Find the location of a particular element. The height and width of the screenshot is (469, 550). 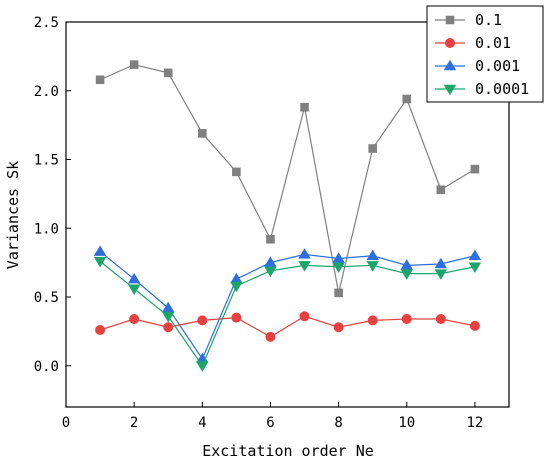

legend-label: 0.01 is located at coordinates (493, 43).